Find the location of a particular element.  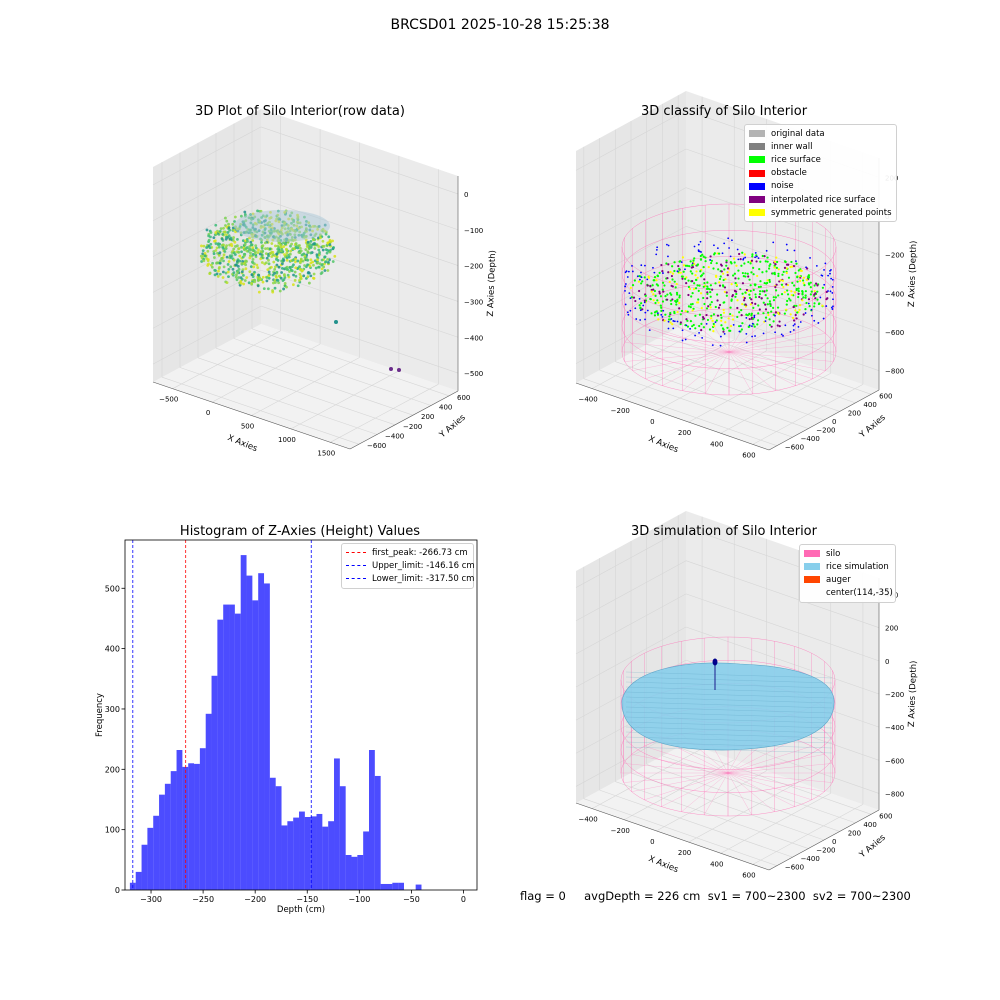

y-tick-label: −200 is located at coordinates (825, 851).